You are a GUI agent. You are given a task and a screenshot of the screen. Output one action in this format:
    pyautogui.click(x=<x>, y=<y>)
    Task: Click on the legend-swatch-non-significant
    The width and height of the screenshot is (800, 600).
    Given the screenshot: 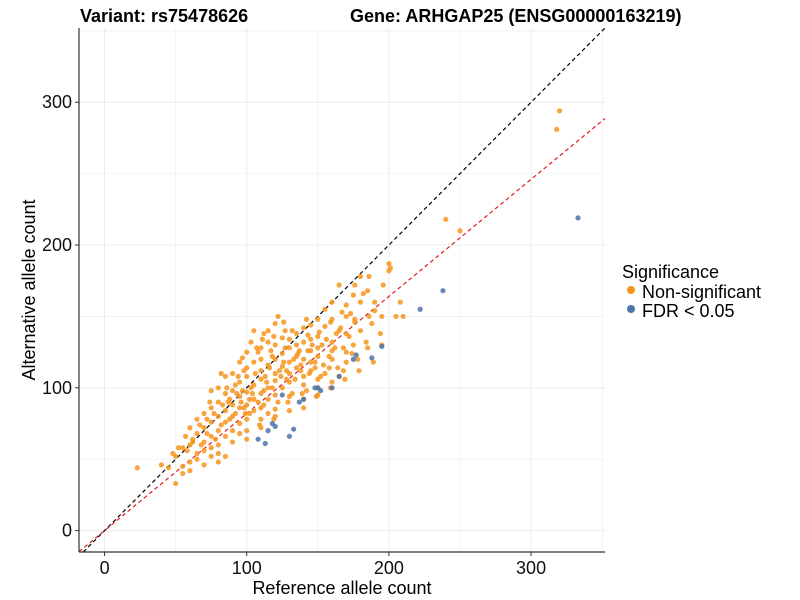 What is the action you would take?
    pyautogui.click(x=631, y=290)
    